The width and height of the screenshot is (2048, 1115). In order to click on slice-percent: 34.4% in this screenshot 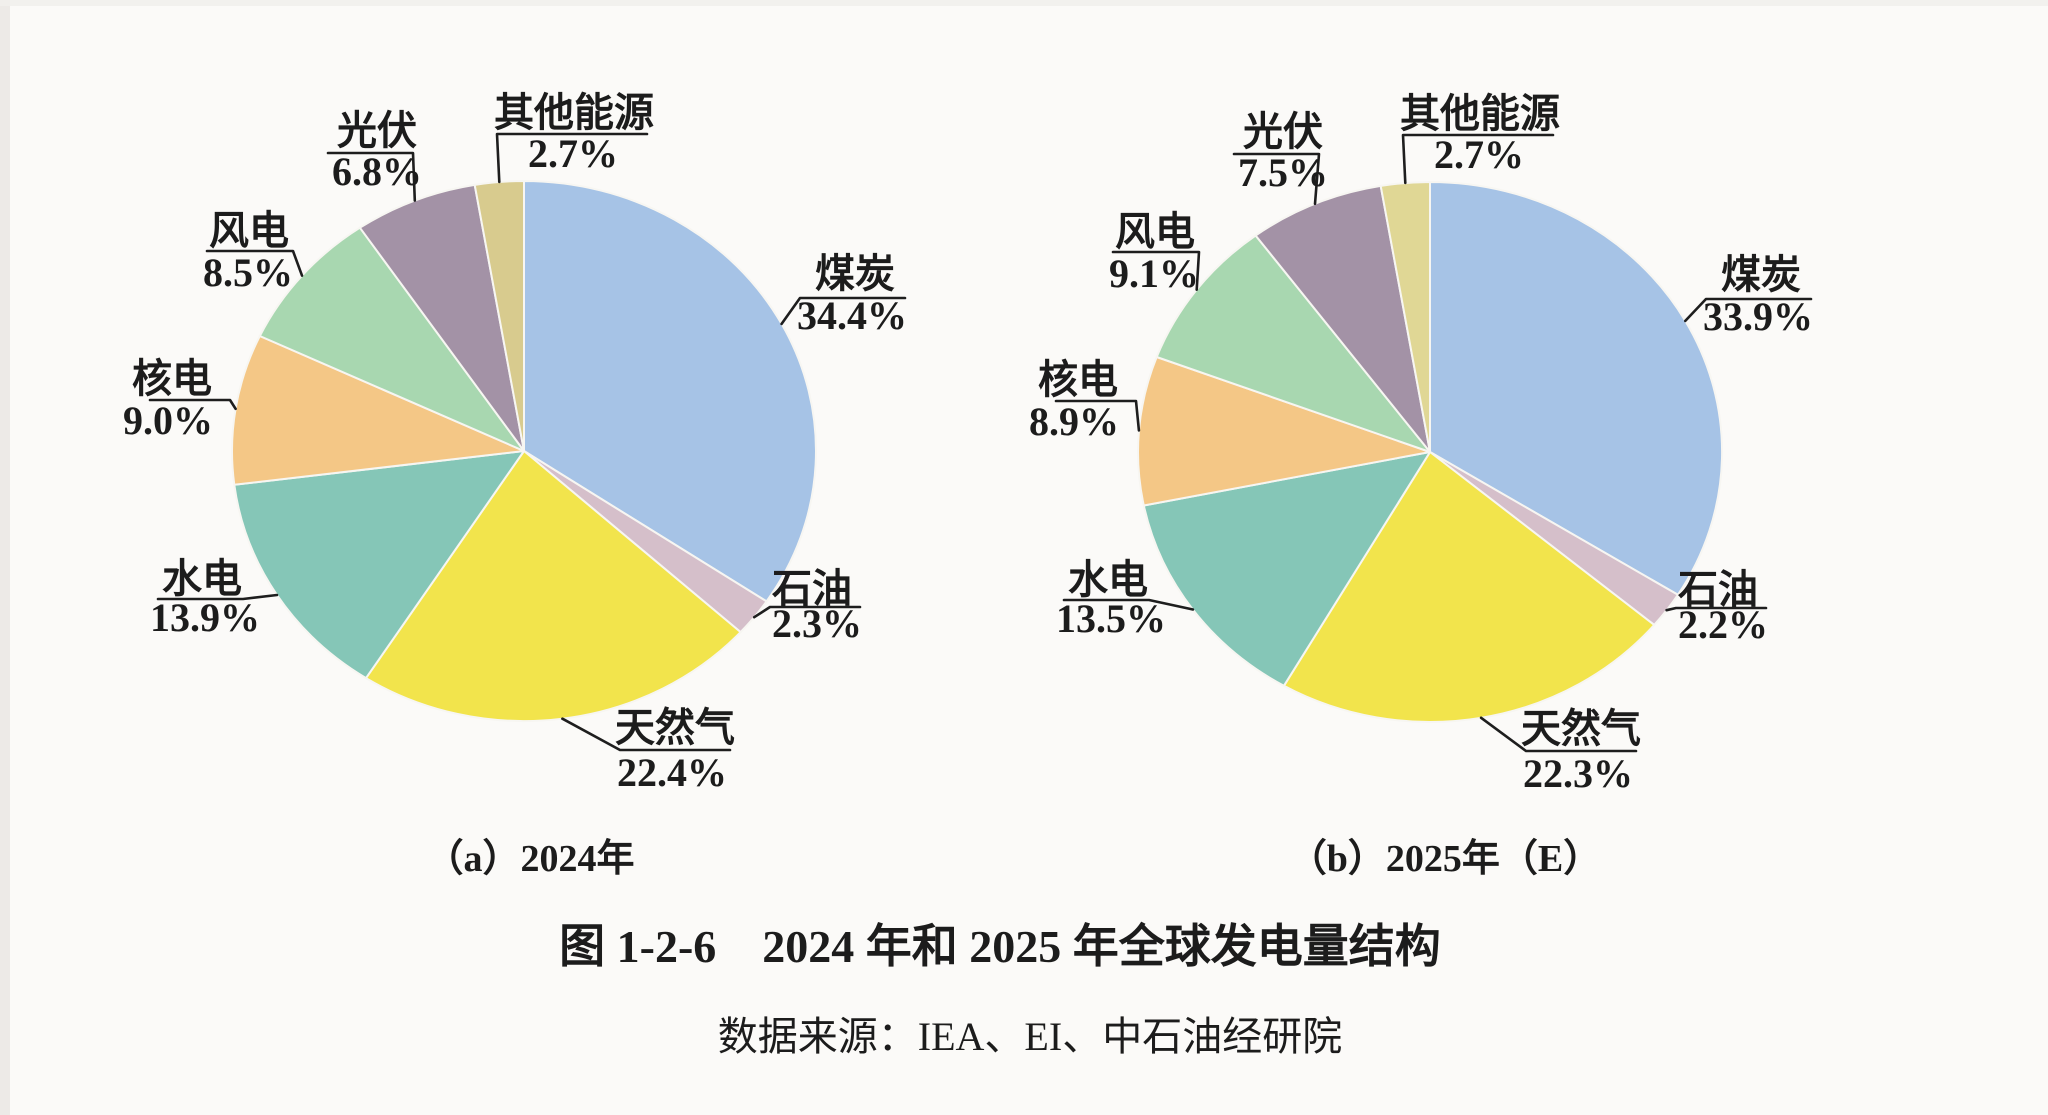, I will do `click(852, 315)`.